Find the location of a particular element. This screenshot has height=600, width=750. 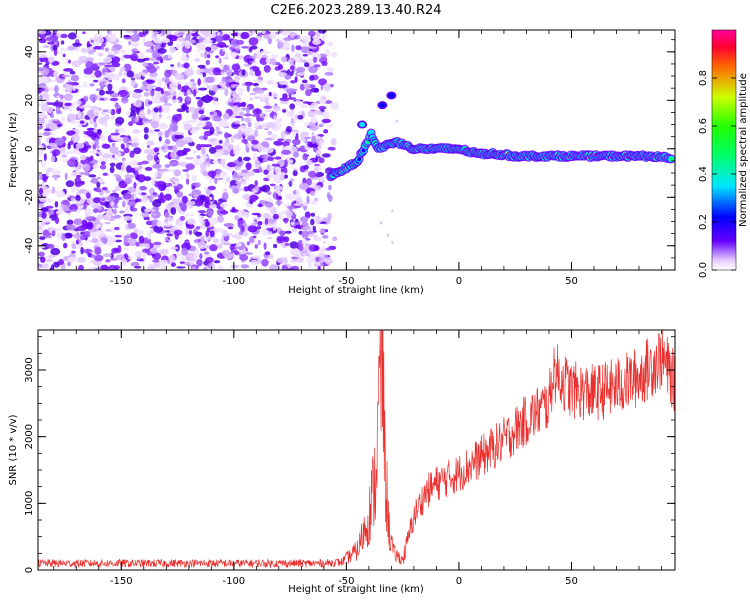

x-tick-label: 50 is located at coordinates (571, 281).